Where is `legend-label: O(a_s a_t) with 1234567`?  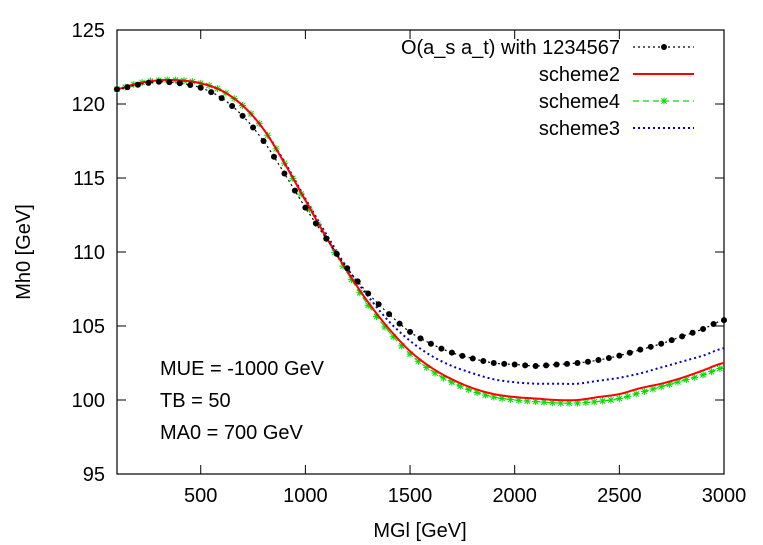
legend-label: O(a_s a_t) with 1234567 is located at coordinates (510, 48).